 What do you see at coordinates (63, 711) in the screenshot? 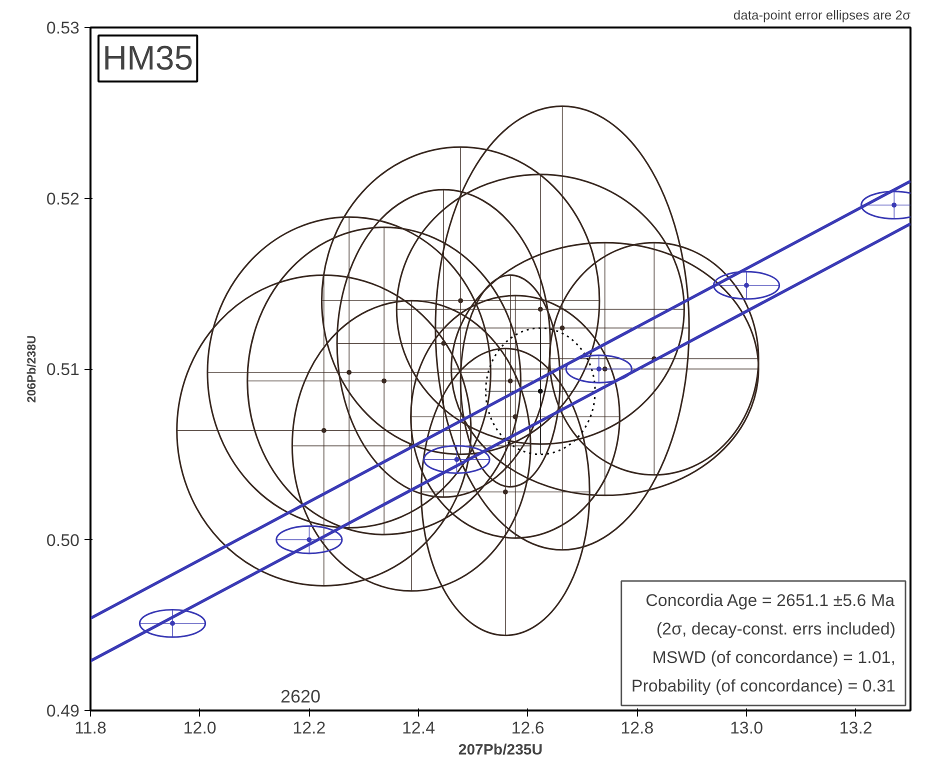
I see `y-tick-label: 0.49` at bounding box center [63, 711].